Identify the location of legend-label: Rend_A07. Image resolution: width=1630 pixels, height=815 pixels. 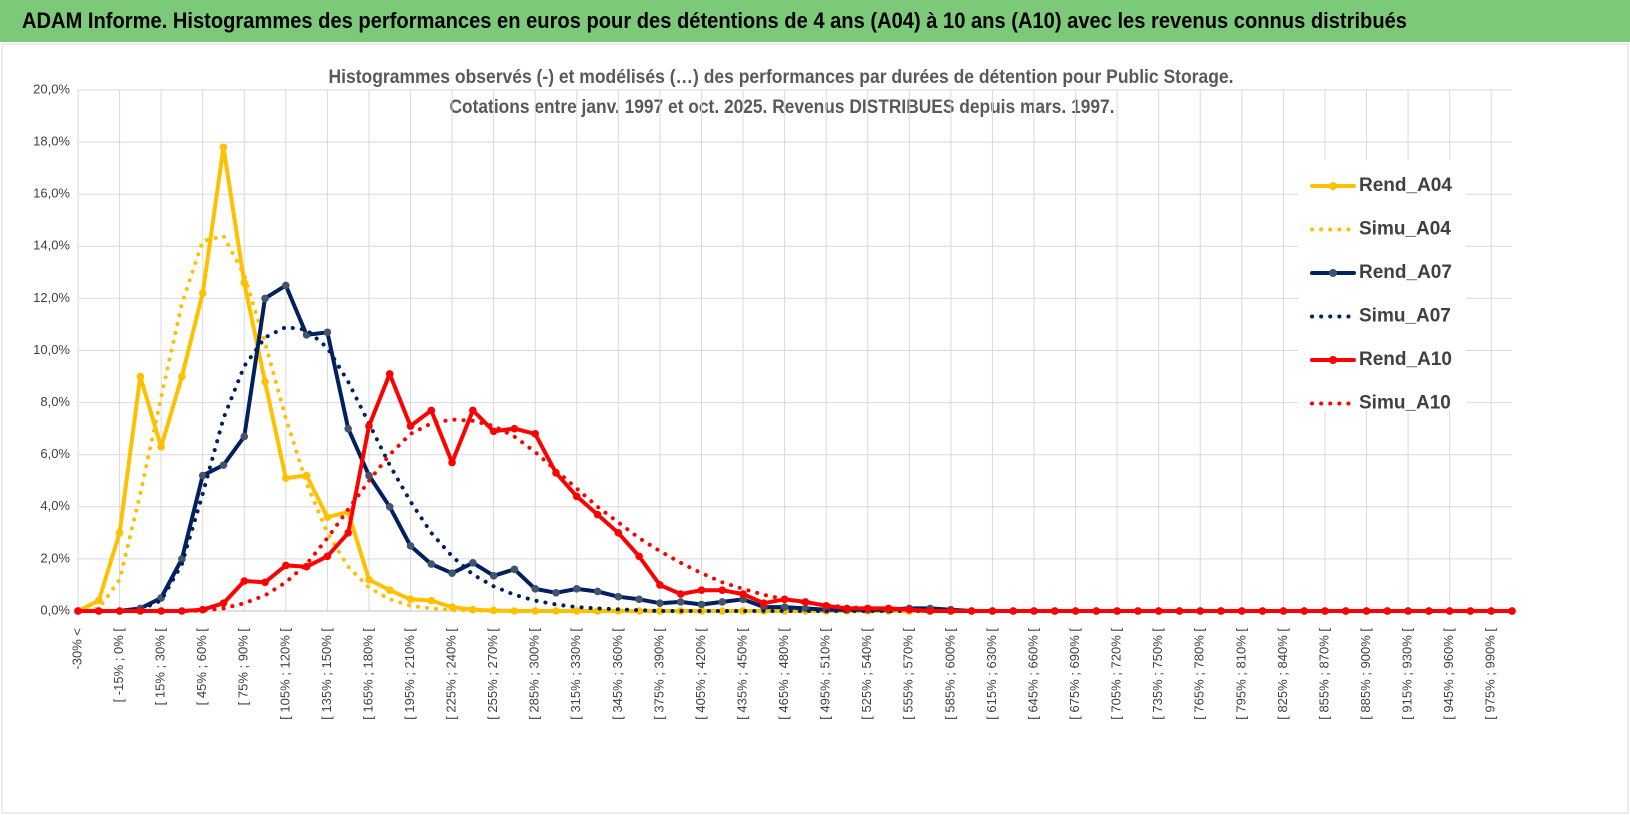
(1405, 272).